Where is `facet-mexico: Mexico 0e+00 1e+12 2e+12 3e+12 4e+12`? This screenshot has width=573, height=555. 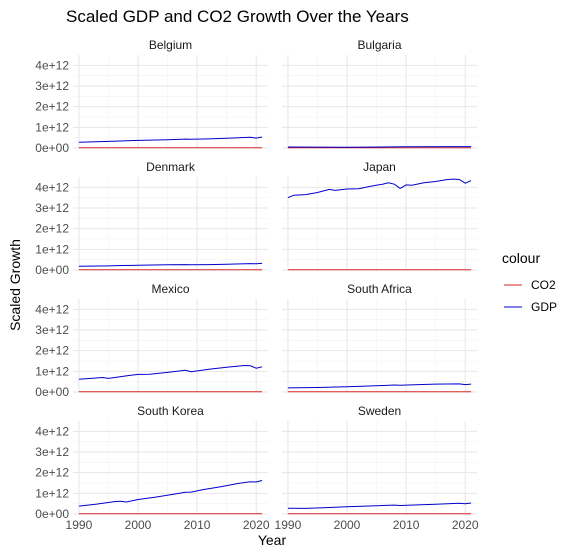 facet-mexico: Mexico 0e+00 1e+12 2e+12 3e+12 4e+12 is located at coordinates (151, 340).